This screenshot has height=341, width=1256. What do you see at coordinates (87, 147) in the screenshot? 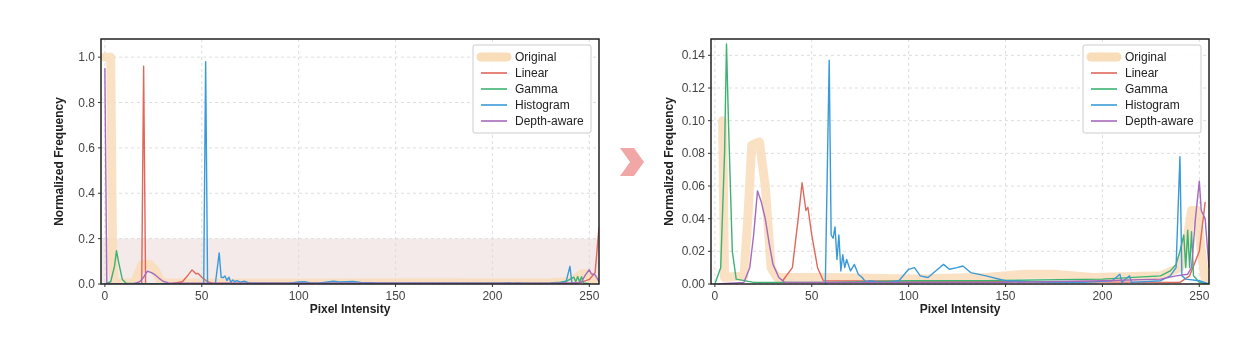
I see `y-tick-label: 0.6` at bounding box center [87, 147].